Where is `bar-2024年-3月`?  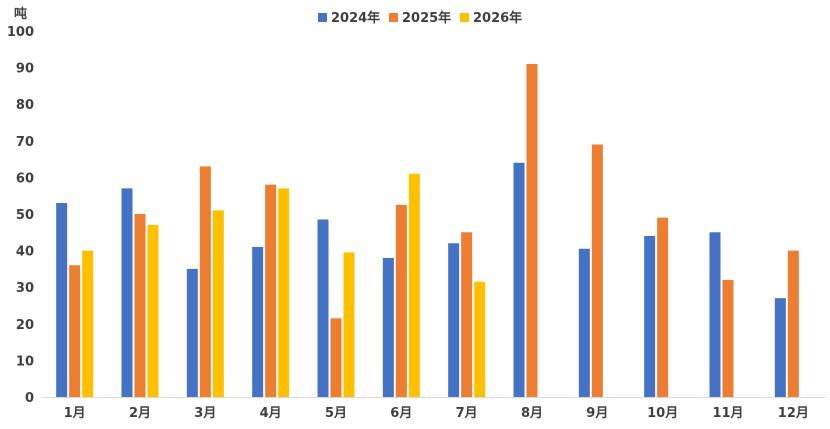 bar-2024年-3月 is located at coordinates (192, 332).